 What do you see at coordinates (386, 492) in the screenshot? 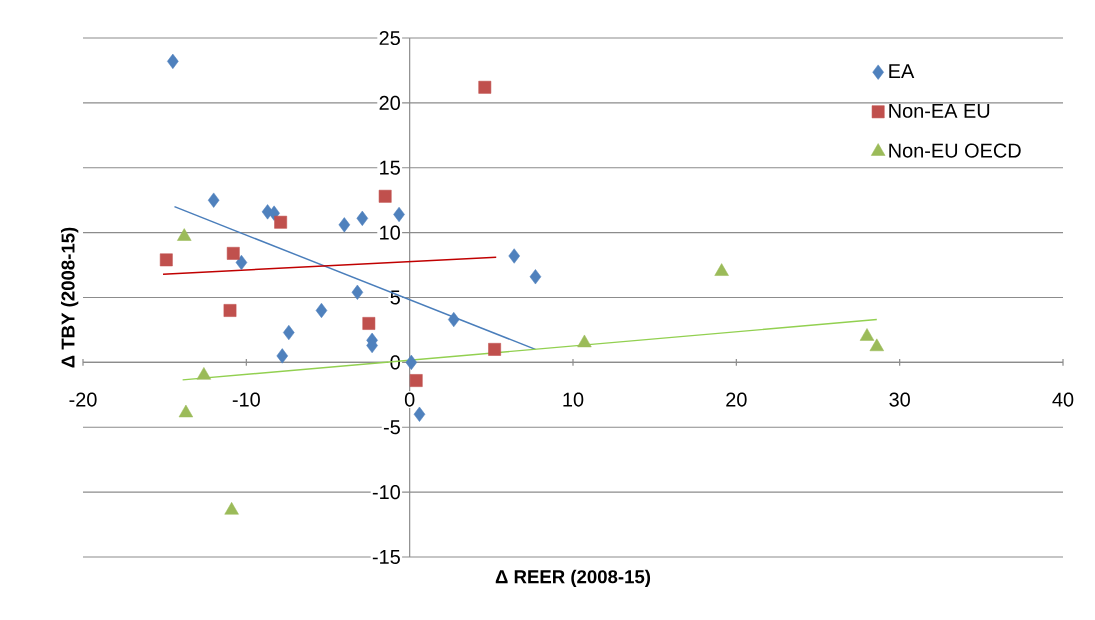
I see `y-tick-label: -10` at bounding box center [386, 492].